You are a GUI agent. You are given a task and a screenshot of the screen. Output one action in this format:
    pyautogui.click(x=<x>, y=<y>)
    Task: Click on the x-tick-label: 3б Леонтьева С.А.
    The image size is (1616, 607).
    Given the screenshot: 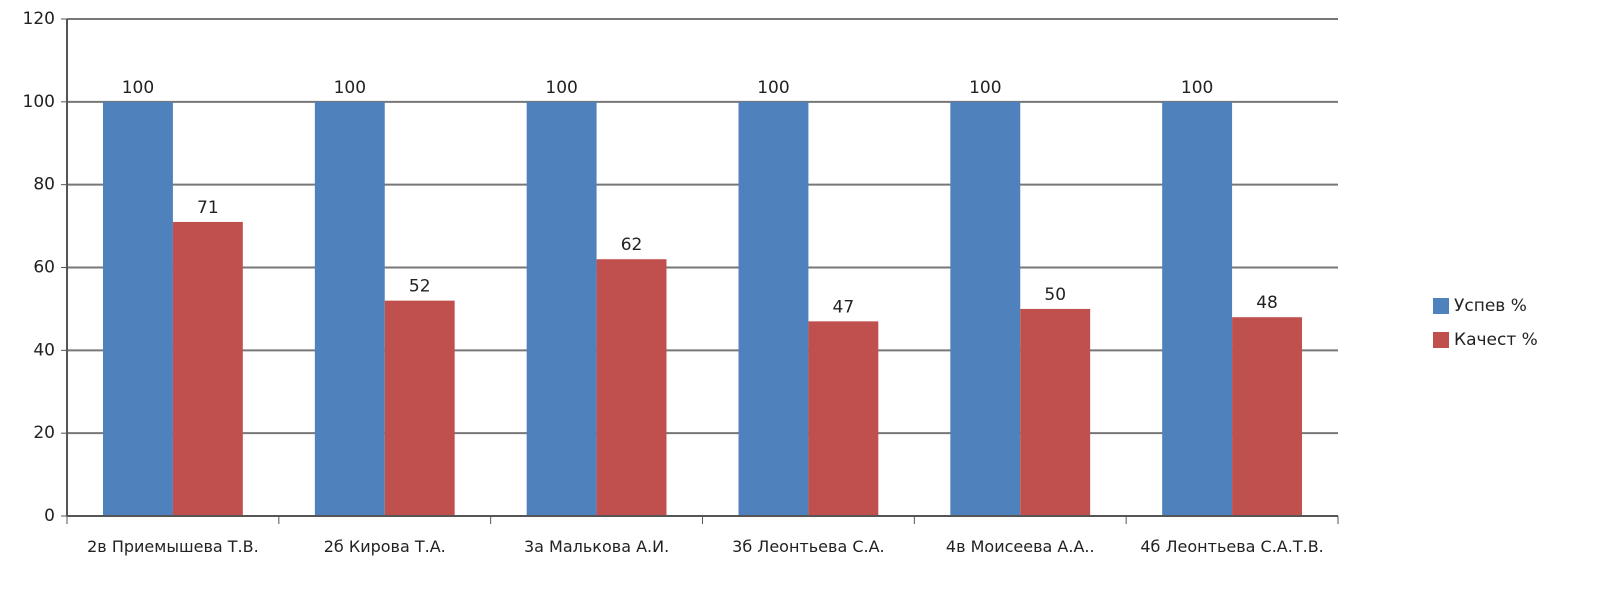 What is the action you would take?
    pyautogui.click(x=808, y=546)
    